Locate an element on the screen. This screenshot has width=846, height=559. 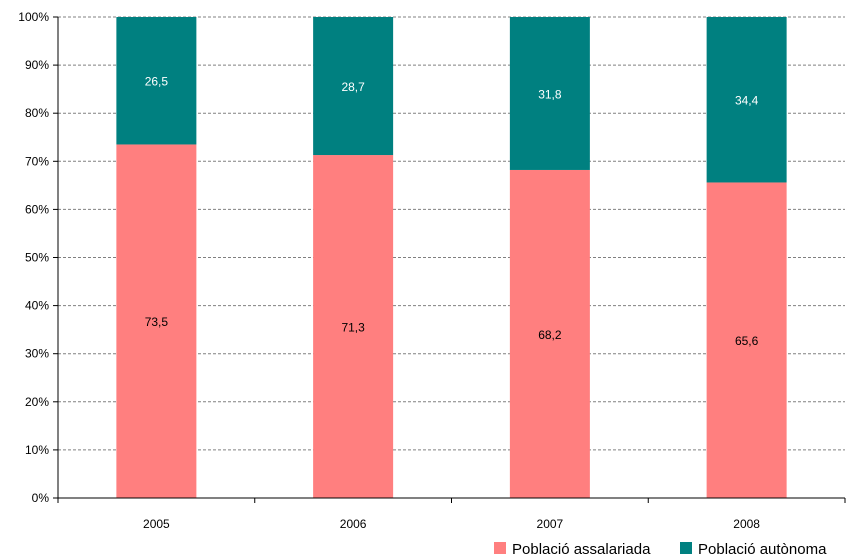
y-tick-label: 30% is located at coordinates (37, 354).